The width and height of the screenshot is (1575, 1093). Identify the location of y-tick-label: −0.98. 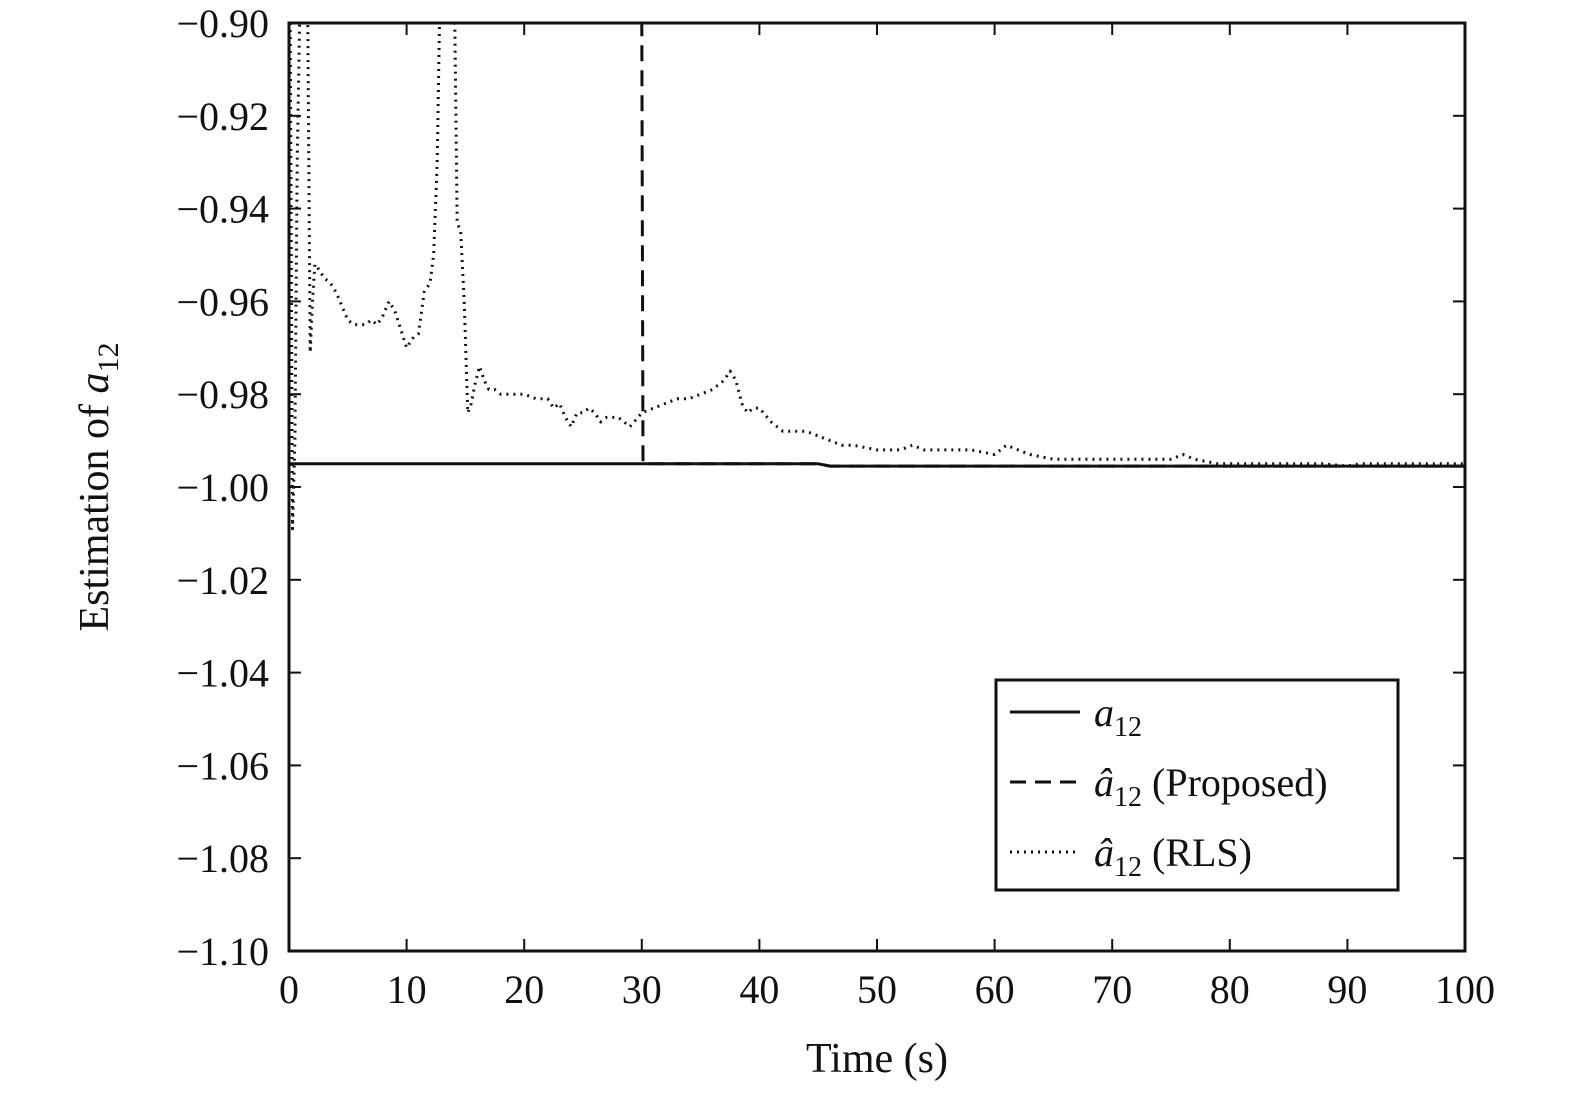
(222, 394).